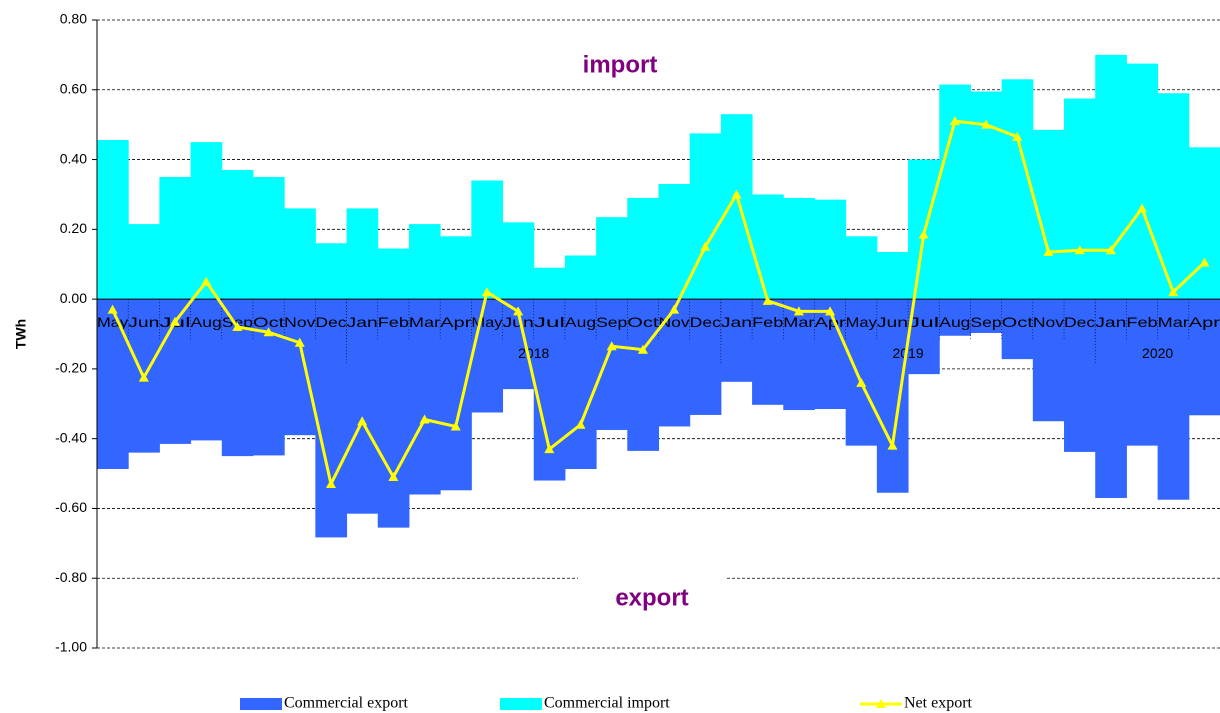 The width and height of the screenshot is (1220, 713). What do you see at coordinates (881, 703) in the screenshot?
I see `legend-marker` at bounding box center [881, 703].